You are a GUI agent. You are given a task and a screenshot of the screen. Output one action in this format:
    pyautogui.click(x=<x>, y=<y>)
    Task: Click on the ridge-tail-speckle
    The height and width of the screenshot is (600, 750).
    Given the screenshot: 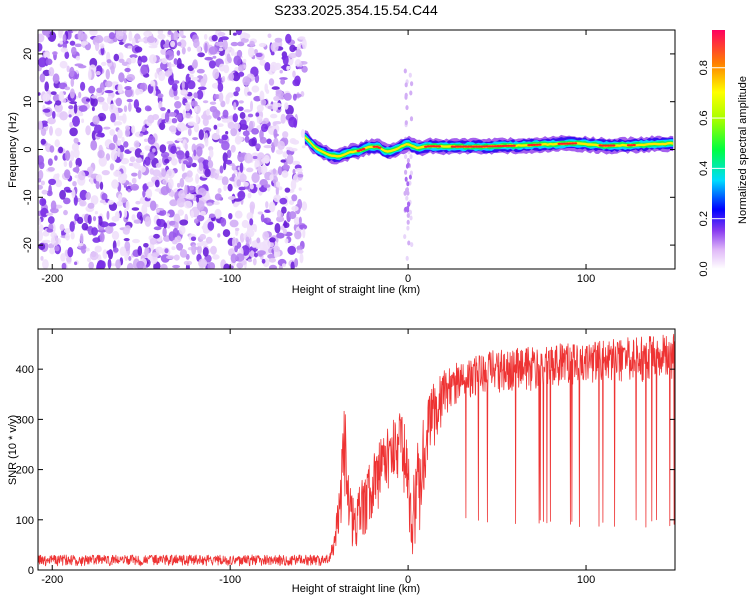 What is the action you would take?
    pyautogui.click(x=408, y=184)
    